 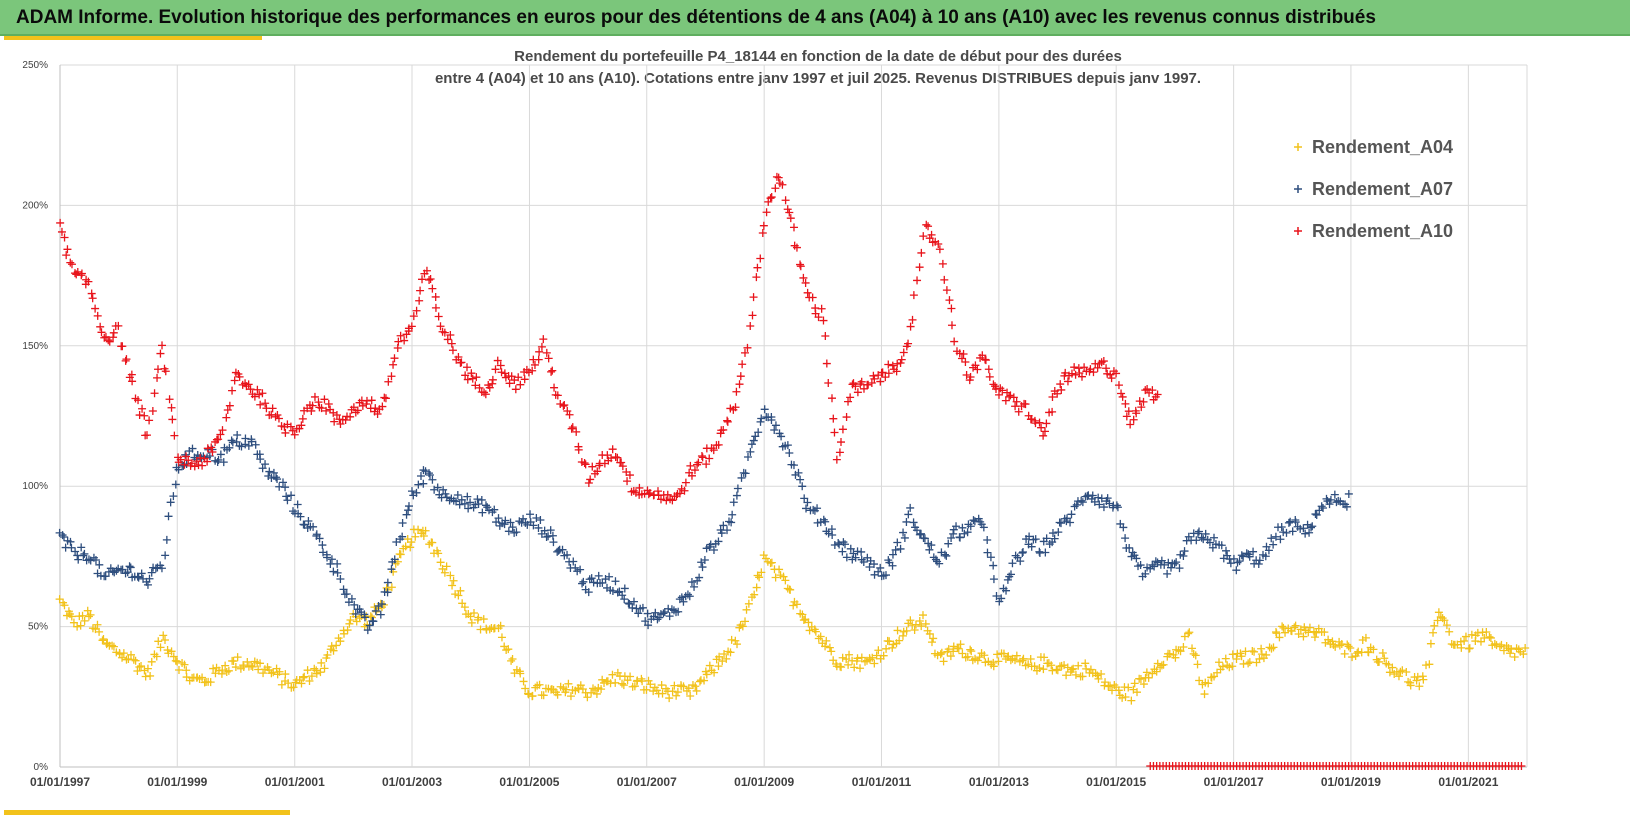 I want to click on legend-label: Rendement_A10, so click(x=1382, y=231).